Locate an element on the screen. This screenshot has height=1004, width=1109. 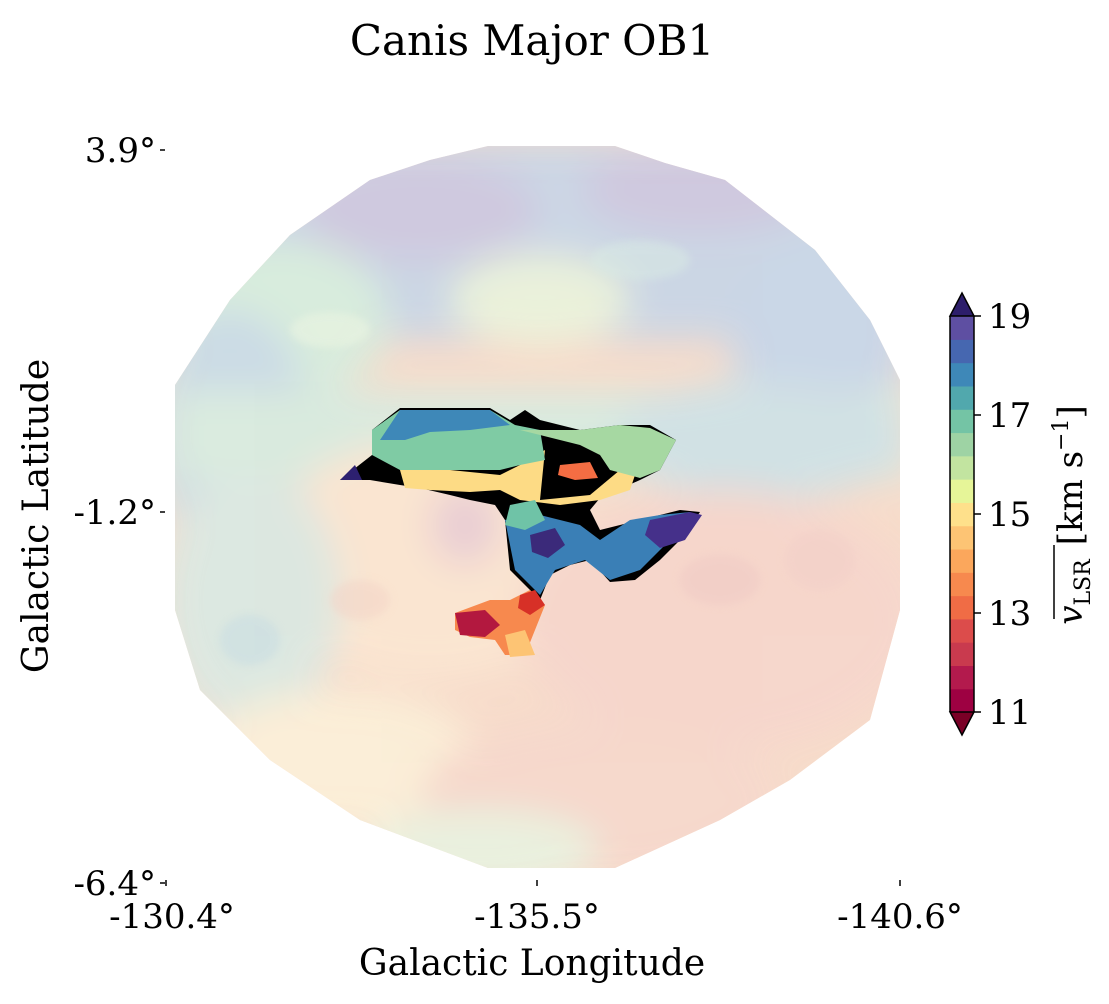
colorbar-extend-bottom is located at coordinates (962, 724).